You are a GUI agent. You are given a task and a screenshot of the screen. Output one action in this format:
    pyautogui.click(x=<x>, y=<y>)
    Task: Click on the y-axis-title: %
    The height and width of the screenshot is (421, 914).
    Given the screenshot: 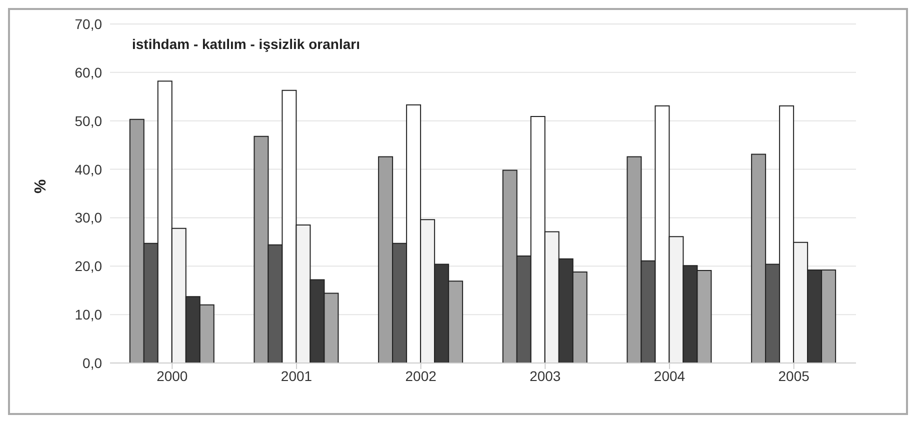 What is the action you would take?
    pyautogui.click(x=41, y=186)
    